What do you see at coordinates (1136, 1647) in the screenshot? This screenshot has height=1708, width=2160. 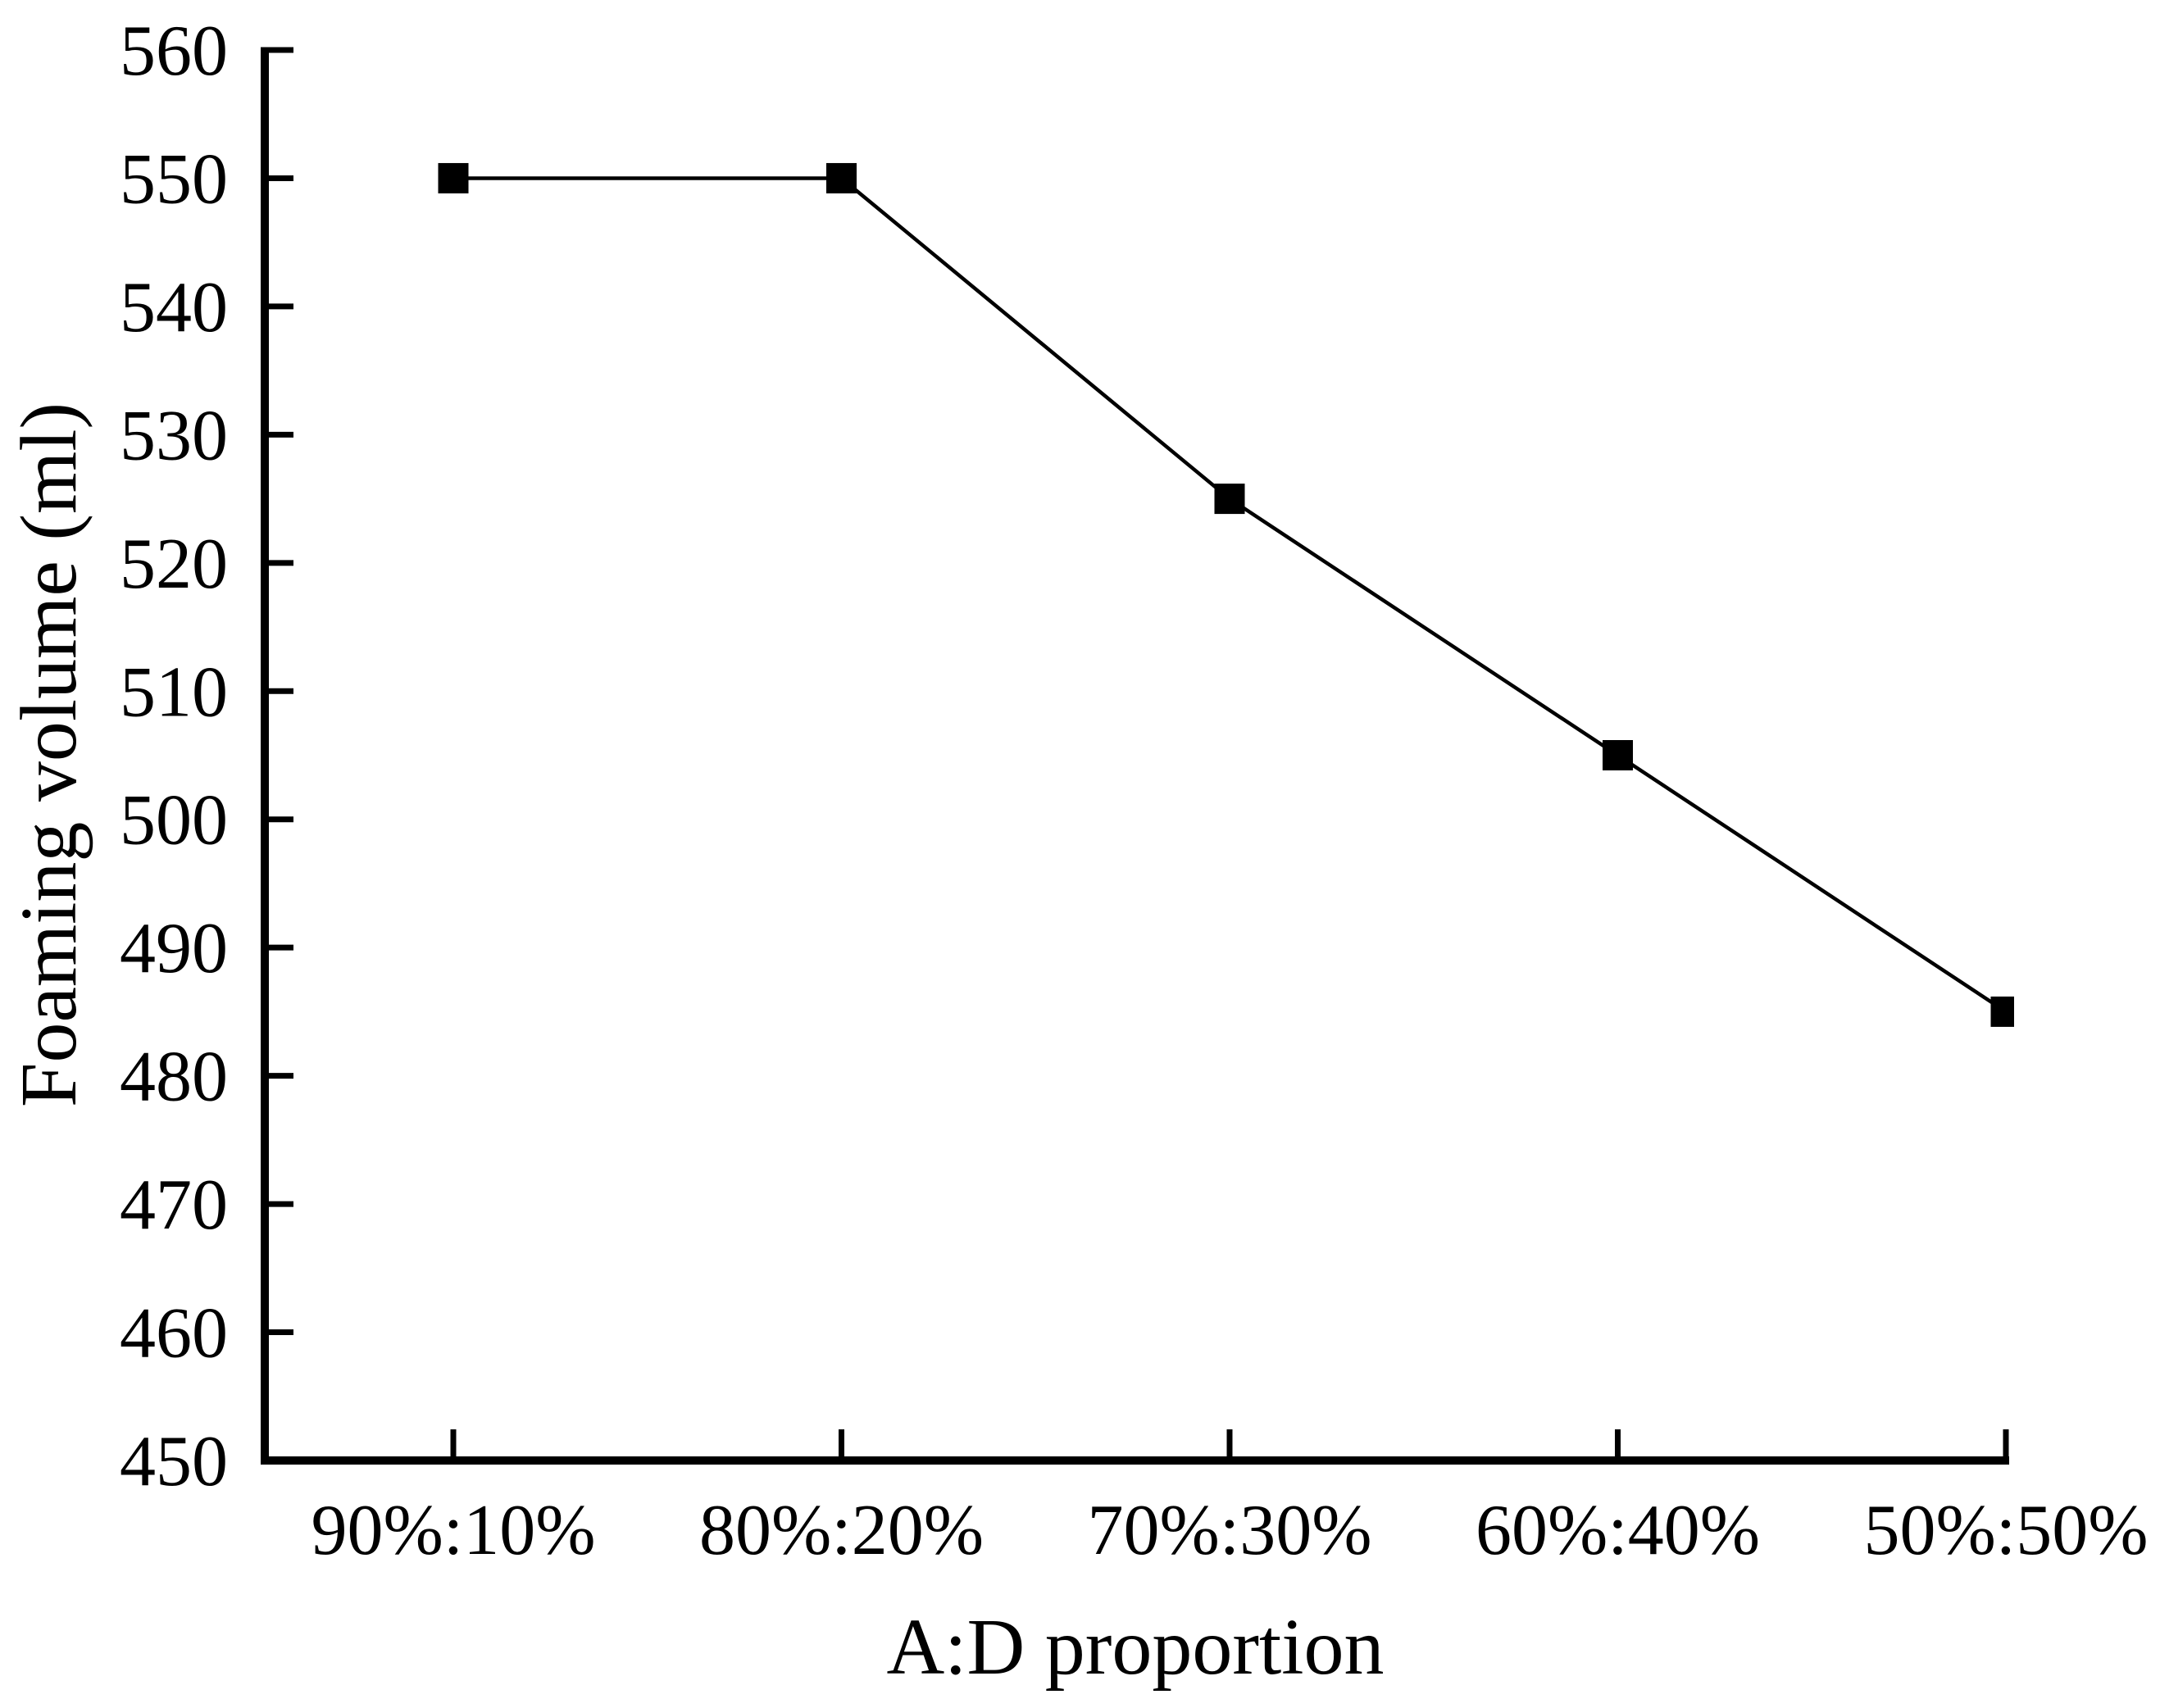 I see `x-axis-title: A:D proportion` at bounding box center [1136, 1647].